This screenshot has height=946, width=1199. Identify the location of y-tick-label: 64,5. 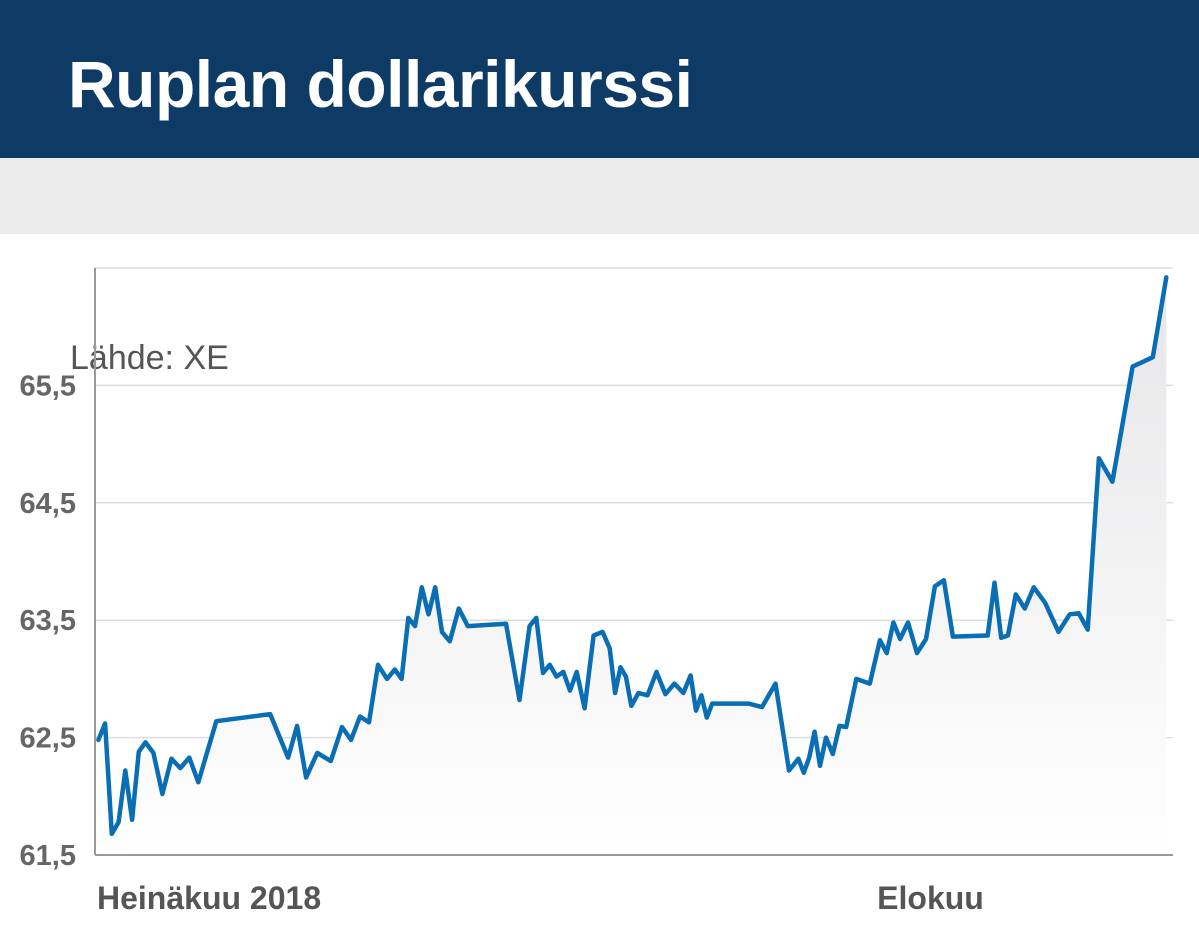
(48, 504).